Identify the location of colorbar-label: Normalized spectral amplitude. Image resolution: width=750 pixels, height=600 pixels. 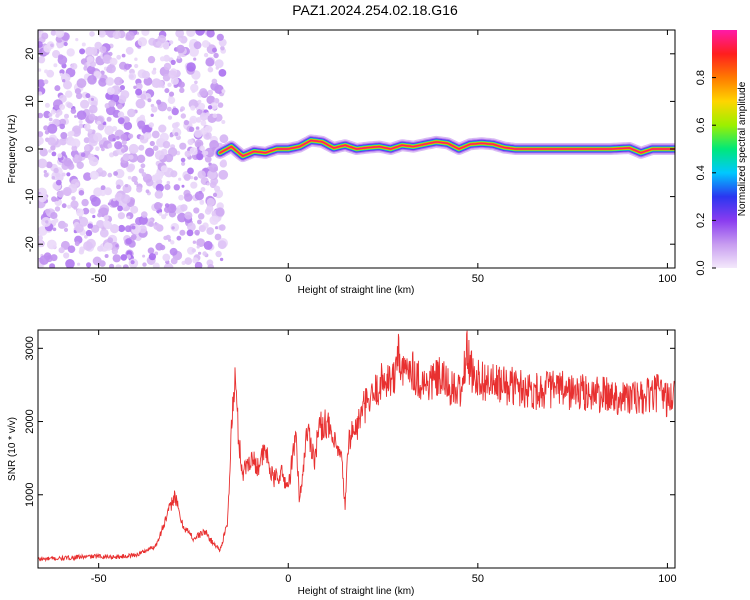
(742, 148).